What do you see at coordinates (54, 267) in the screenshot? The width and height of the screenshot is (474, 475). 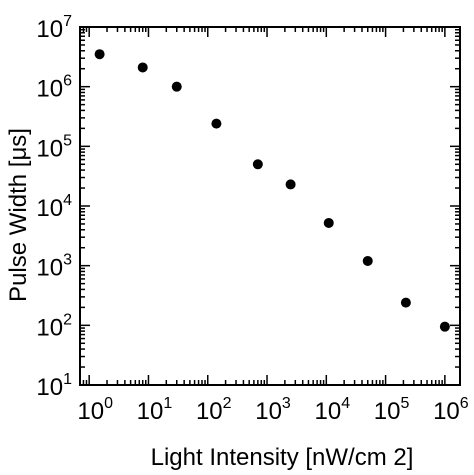 I see `y-tick-label: 10³` at bounding box center [54, 267].